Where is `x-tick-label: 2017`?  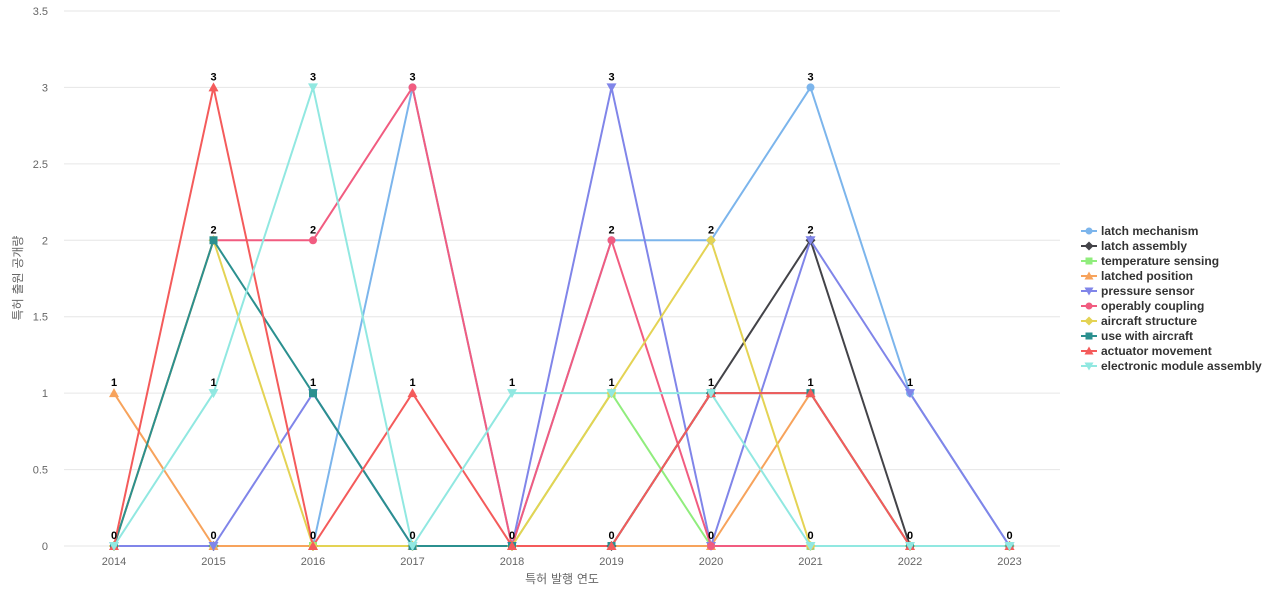 x-tick-label: 2017 is located at coordinates (412, 562).